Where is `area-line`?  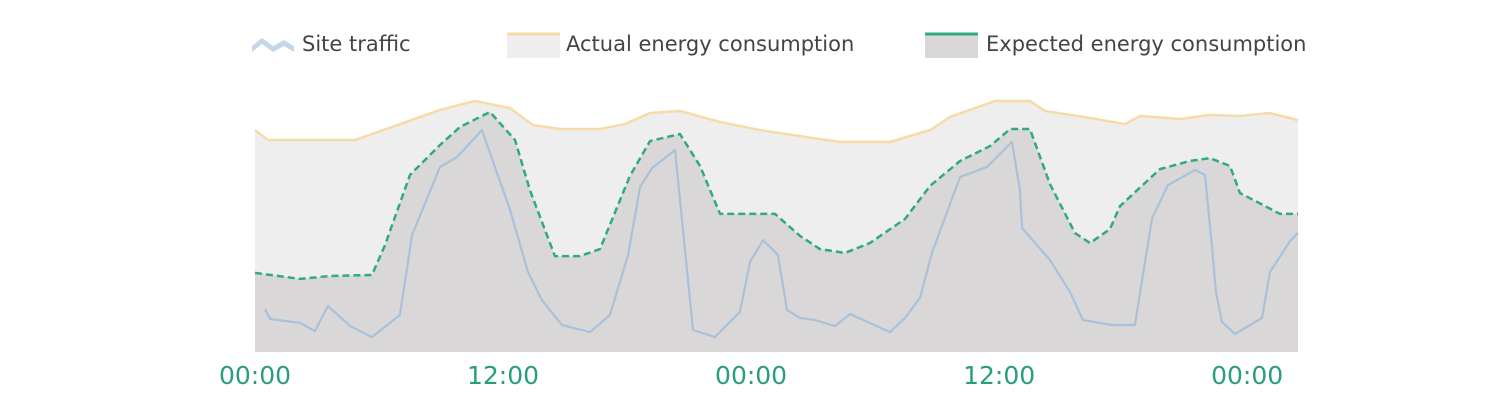
area-line is located at coordinates (776, 121).